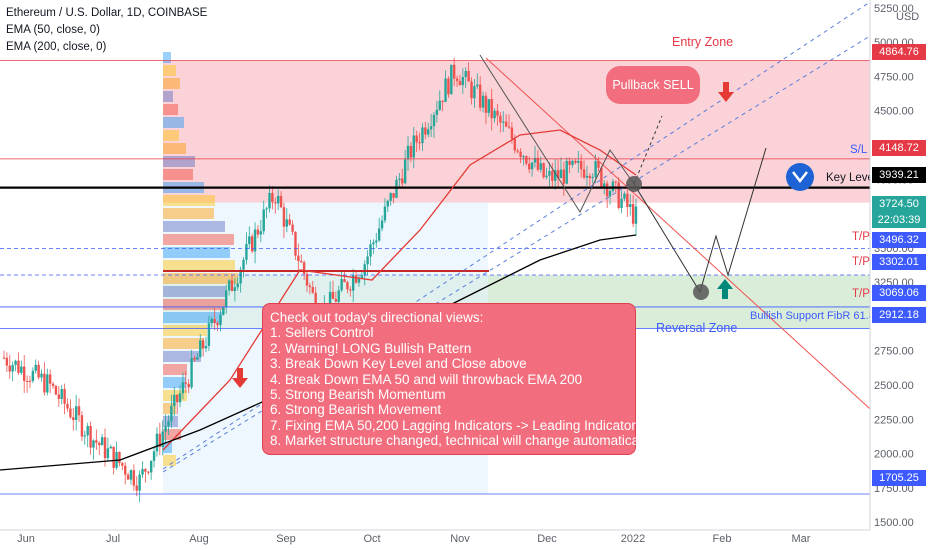 The height and width of the screenshot is (550, 932). What do you see at coordinates (899, 220) in the screenshot?
I see `price-tag-countdown: 22:03:39` at bounding box center [899, 220].